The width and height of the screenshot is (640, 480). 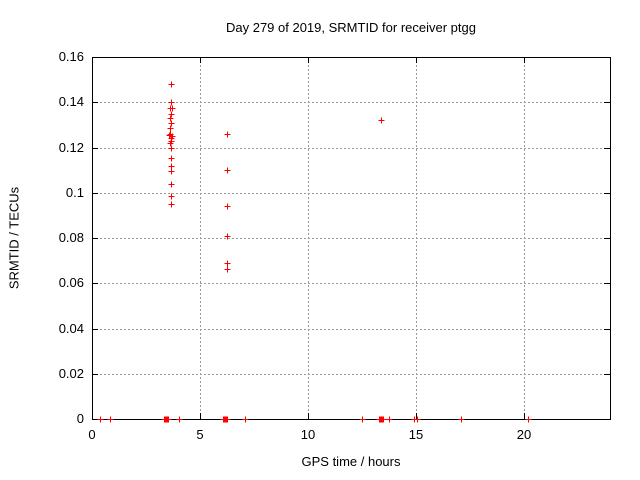 What do you see at coordinates (71, 373) in the screenshot?
I see `y-tick-label: 0.02` at bounding box center [71, 373].